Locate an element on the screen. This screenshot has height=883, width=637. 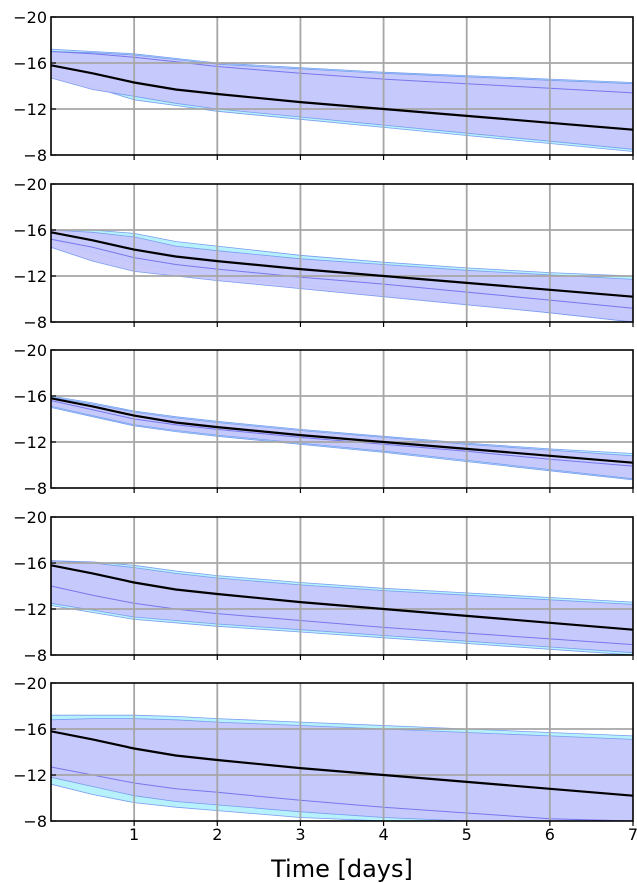
x-tick-label: 4 is located at coordinates (383, 834).